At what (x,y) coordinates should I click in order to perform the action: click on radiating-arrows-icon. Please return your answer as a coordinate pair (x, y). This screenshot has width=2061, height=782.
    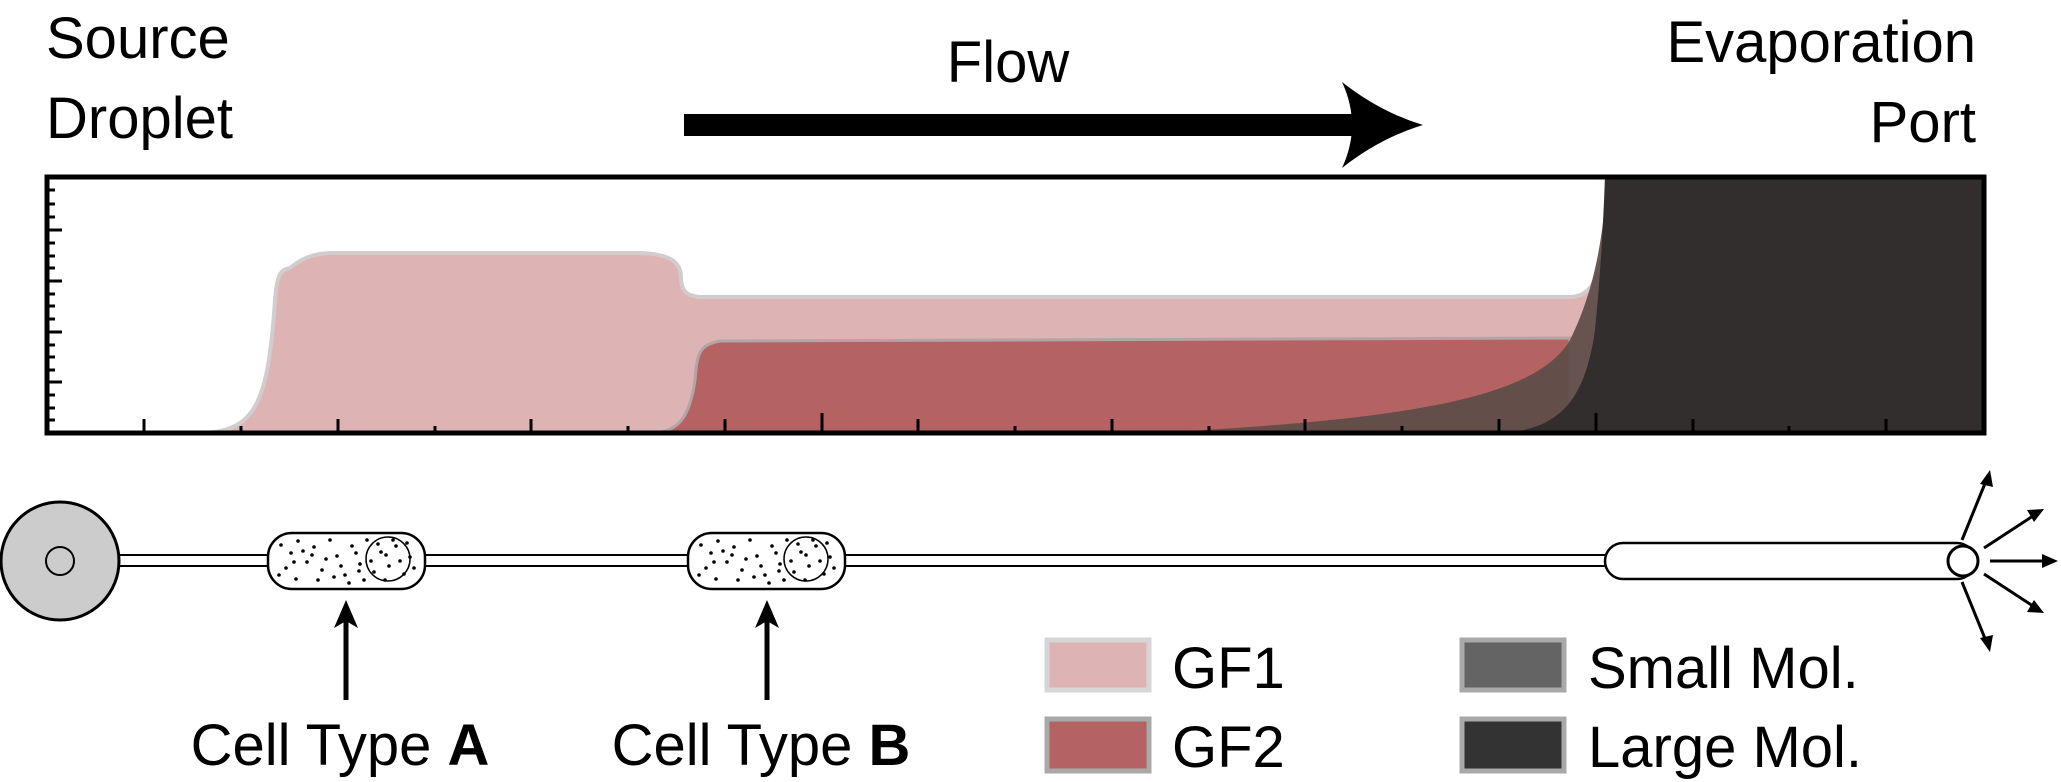
    Looking at the image, I should click on (2009, 561).